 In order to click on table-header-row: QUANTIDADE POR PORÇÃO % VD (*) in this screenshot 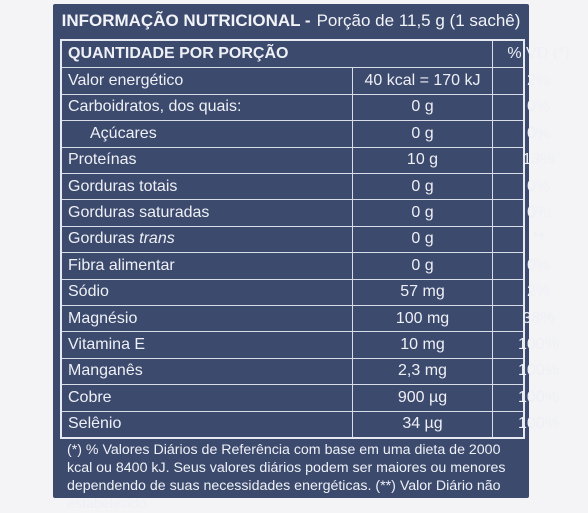, I will do `click(316, 54)`.